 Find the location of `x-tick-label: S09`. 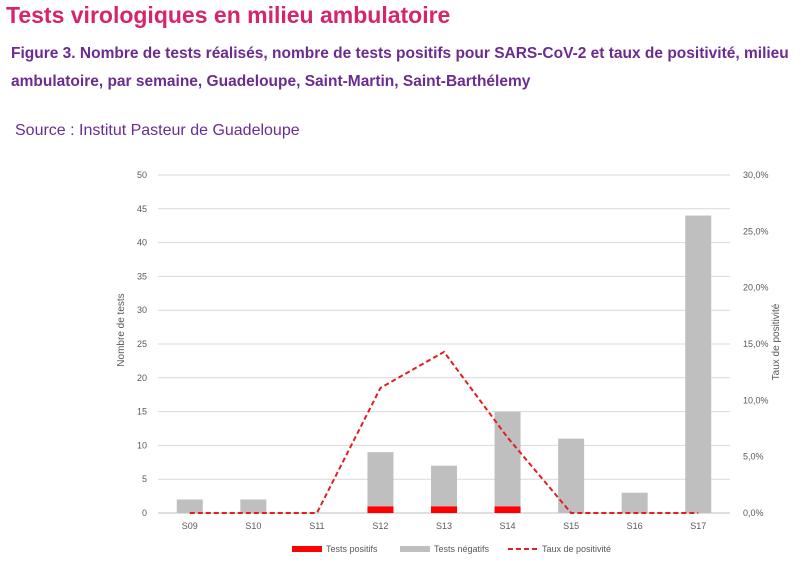

x-tick-label: S09 is located at coordinates (190, 526).